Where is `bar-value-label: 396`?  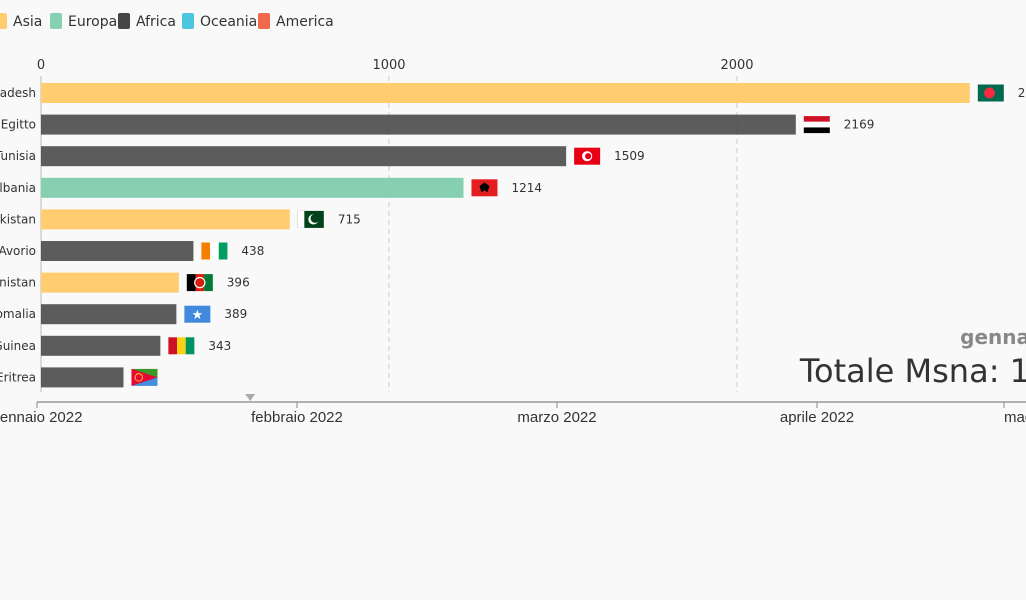
bar-value-label: 396 is located at coordinates (238, 283).